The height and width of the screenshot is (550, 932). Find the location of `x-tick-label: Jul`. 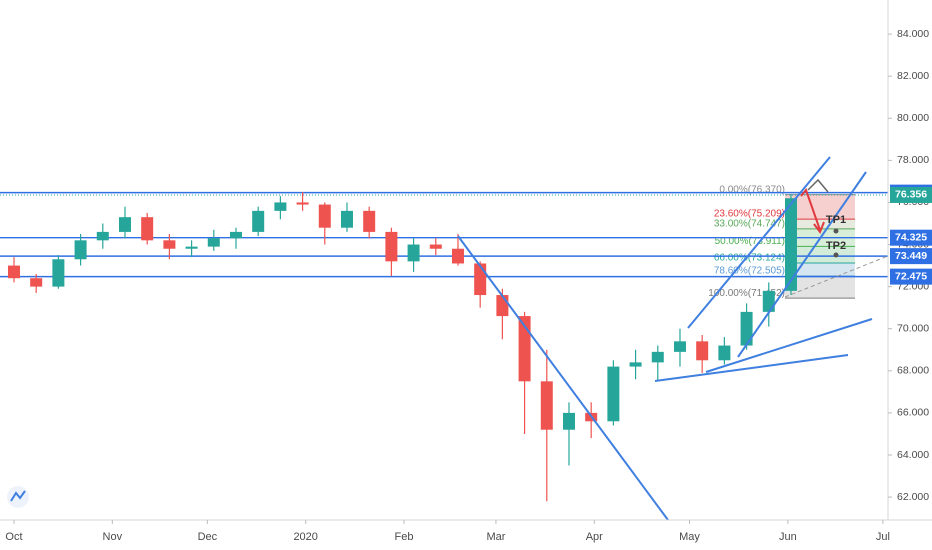

x-tick-label: Jul is located at coordinates (883, 537).